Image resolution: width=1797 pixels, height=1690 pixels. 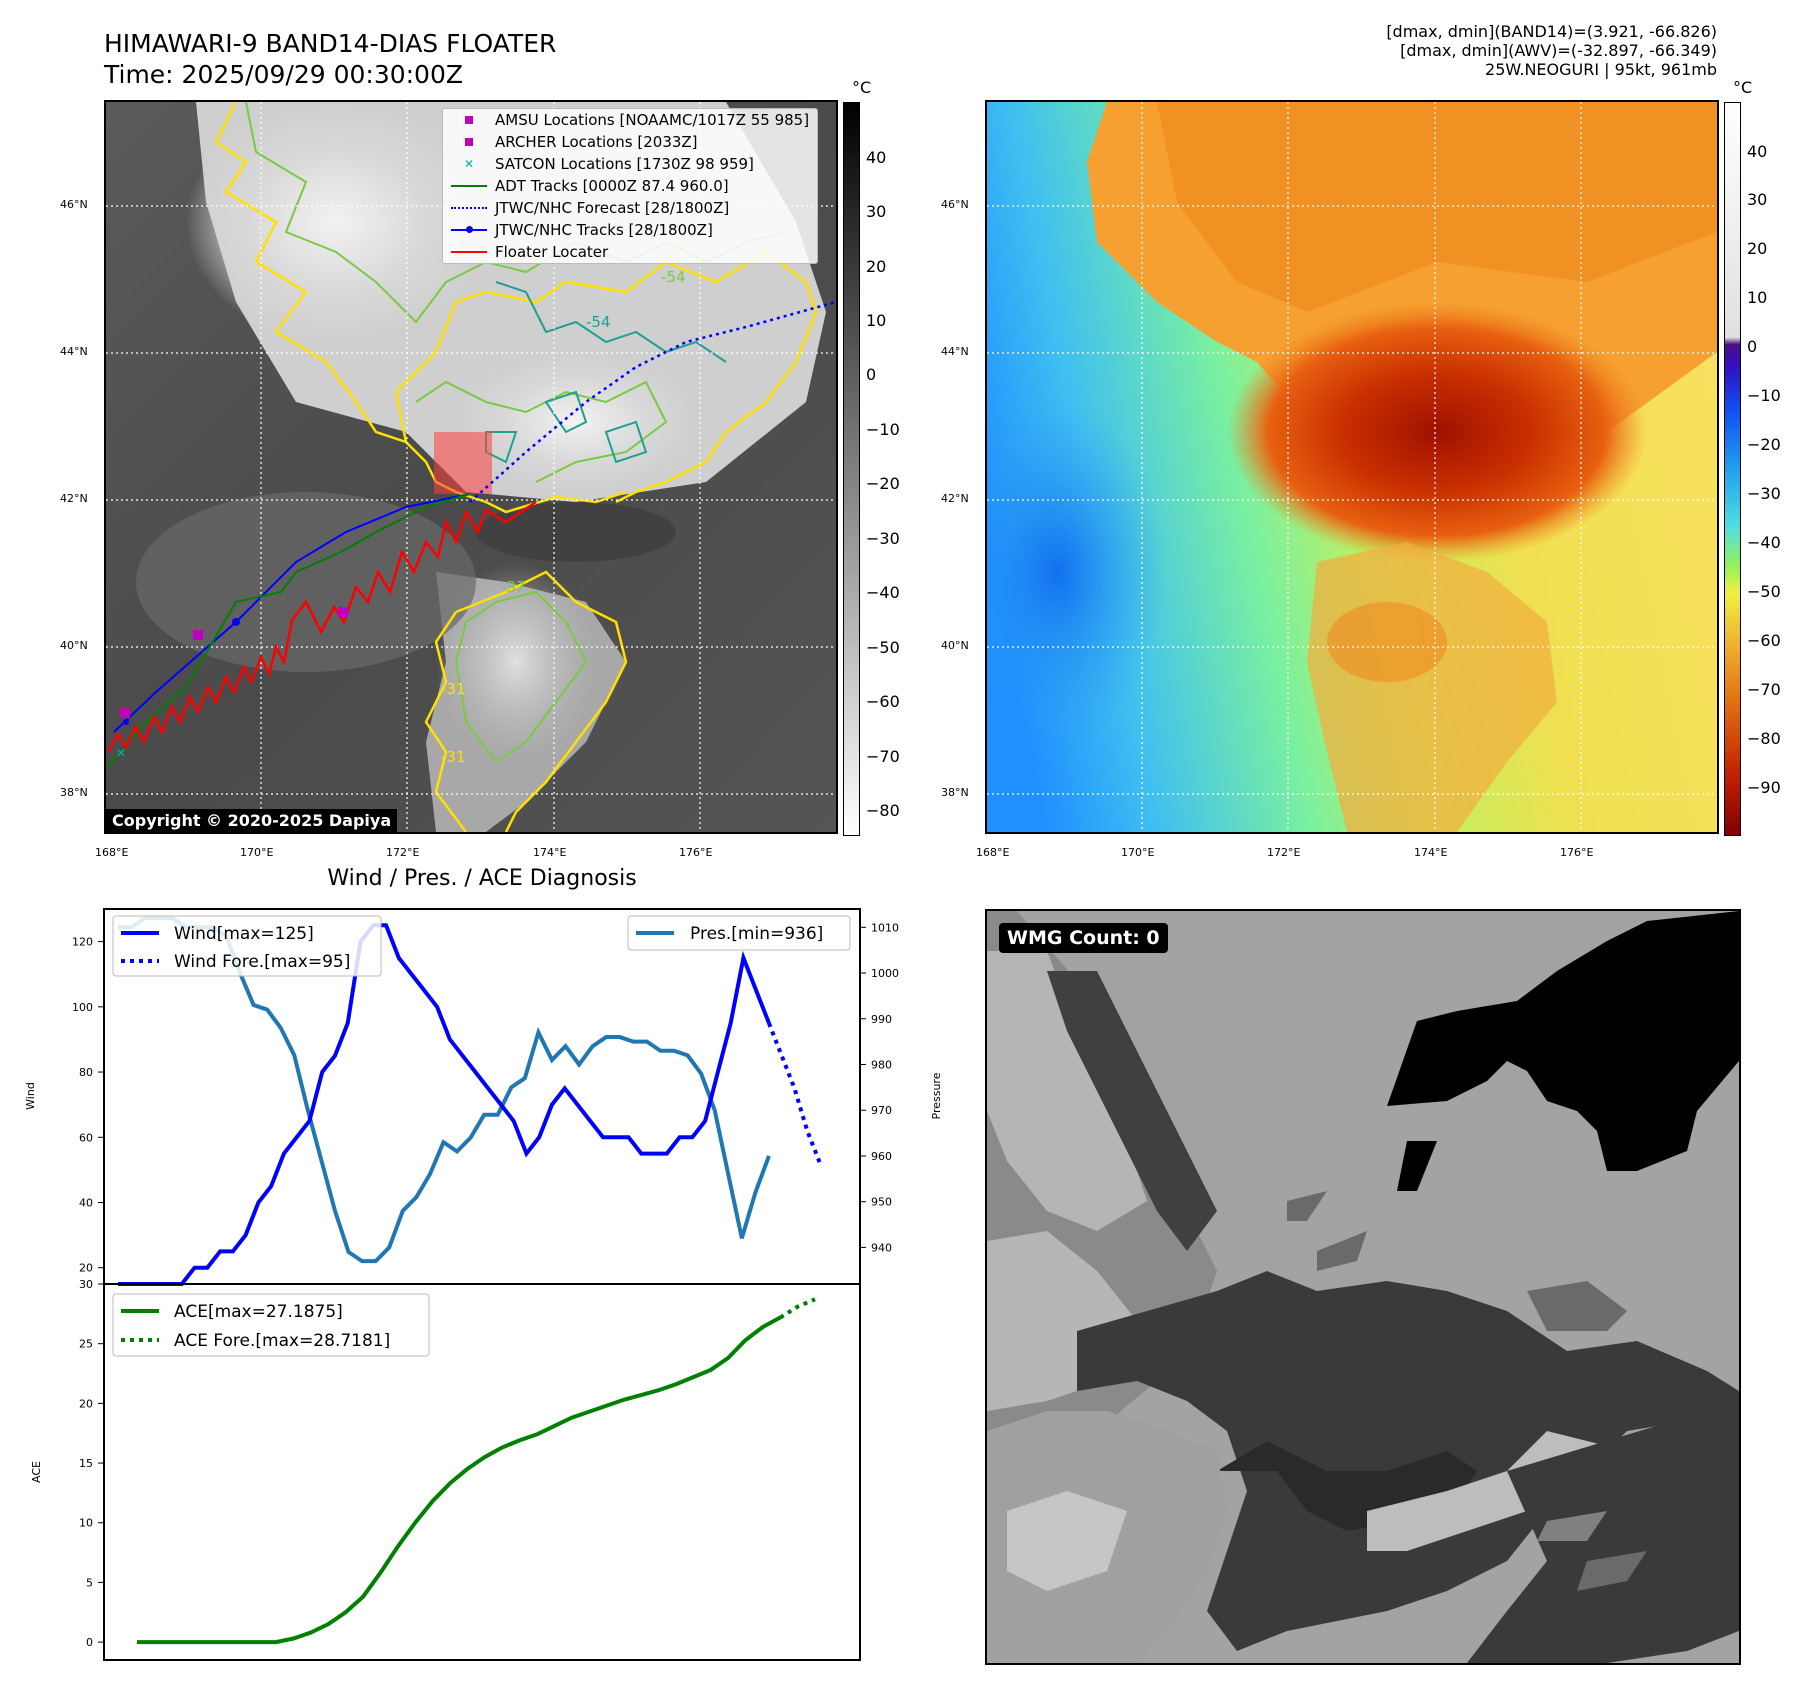 What do you see at coordinates (469, 164) in the screenshot?
I see `x-marker-icon: ✕` at bounding box center [469, 164].